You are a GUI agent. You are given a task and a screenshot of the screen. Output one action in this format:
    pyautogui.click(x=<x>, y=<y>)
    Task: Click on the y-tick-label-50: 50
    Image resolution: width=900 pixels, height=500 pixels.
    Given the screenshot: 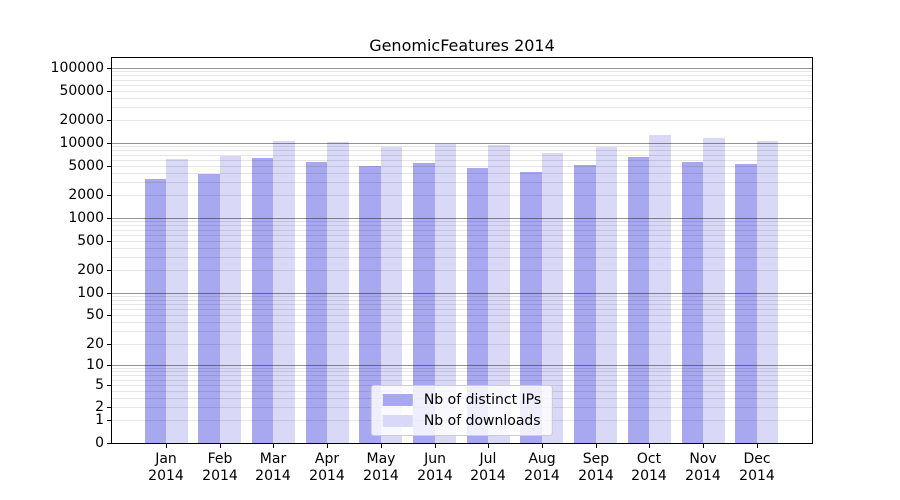 What is the action you would take?
    pyautogui.click(x=95, y=315)
    